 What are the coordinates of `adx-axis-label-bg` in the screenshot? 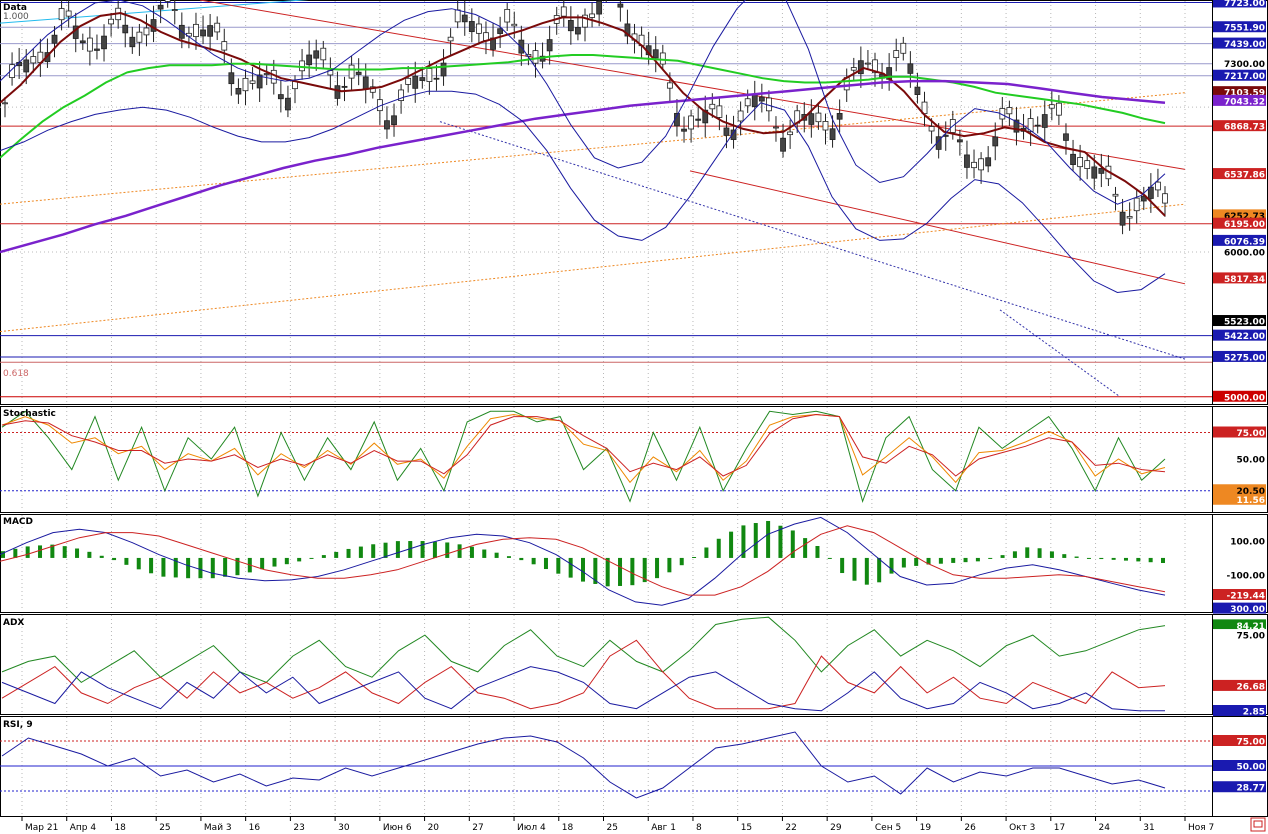 It's located at (1239, 625).